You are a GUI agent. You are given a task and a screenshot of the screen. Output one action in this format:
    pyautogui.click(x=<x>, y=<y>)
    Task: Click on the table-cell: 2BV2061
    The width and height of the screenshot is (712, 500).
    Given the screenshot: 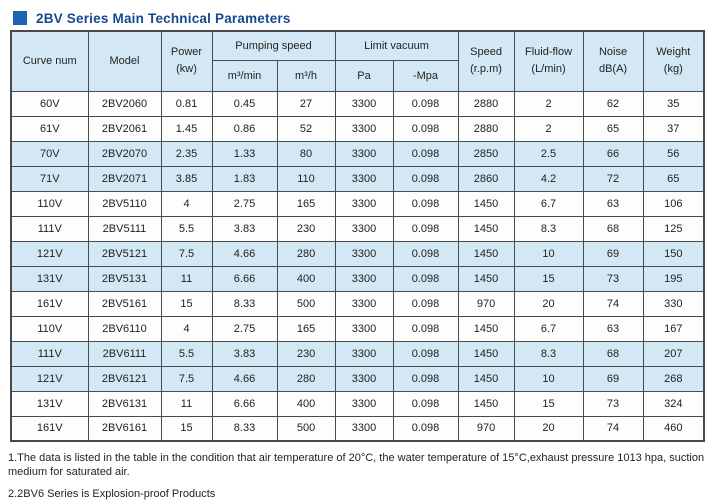 What is the action you would take?
    pyautogui.click(x=124, y=128)
    